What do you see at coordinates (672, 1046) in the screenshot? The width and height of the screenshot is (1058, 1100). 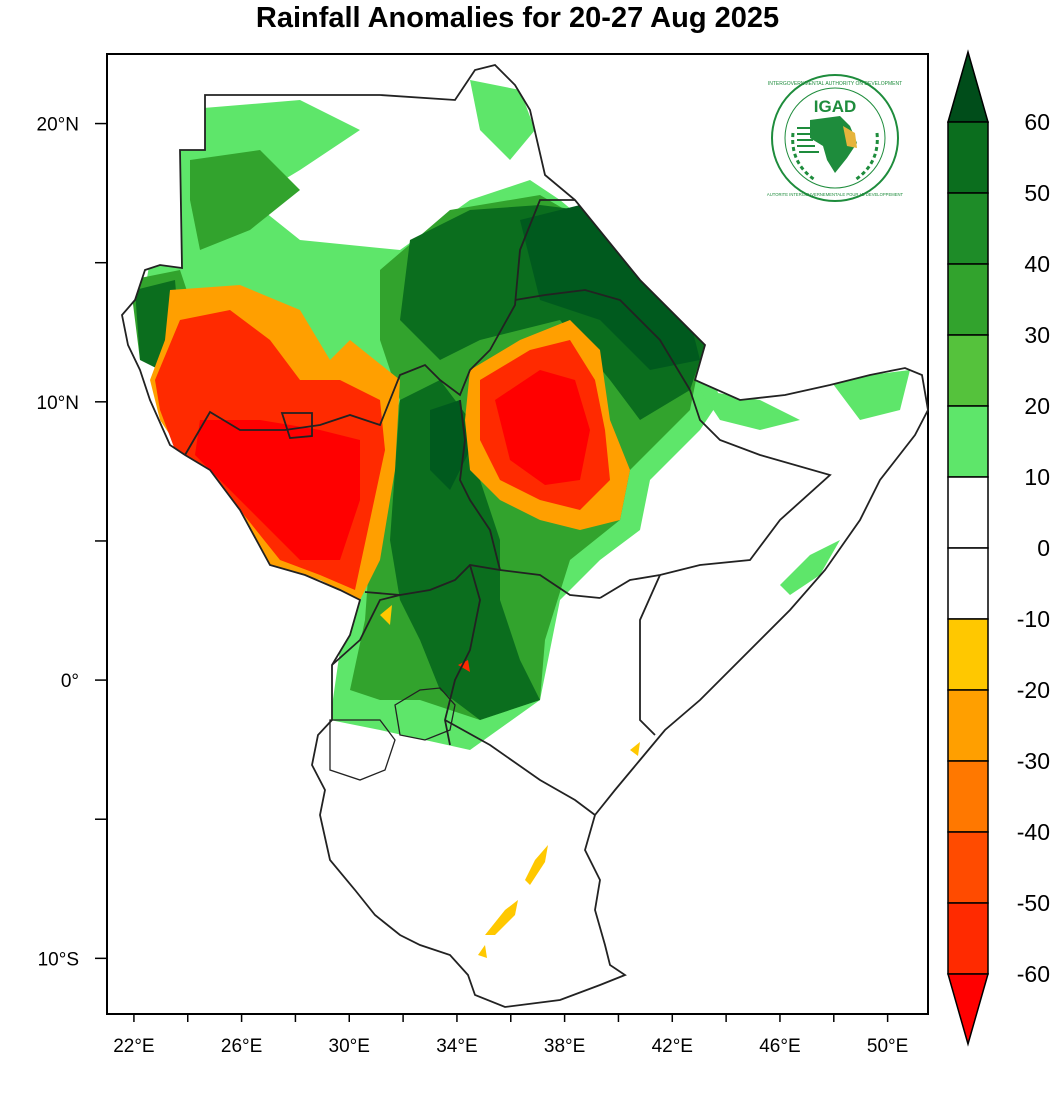 I see `lon-tick-label: 42°E` at bounding box center [672, 1046].